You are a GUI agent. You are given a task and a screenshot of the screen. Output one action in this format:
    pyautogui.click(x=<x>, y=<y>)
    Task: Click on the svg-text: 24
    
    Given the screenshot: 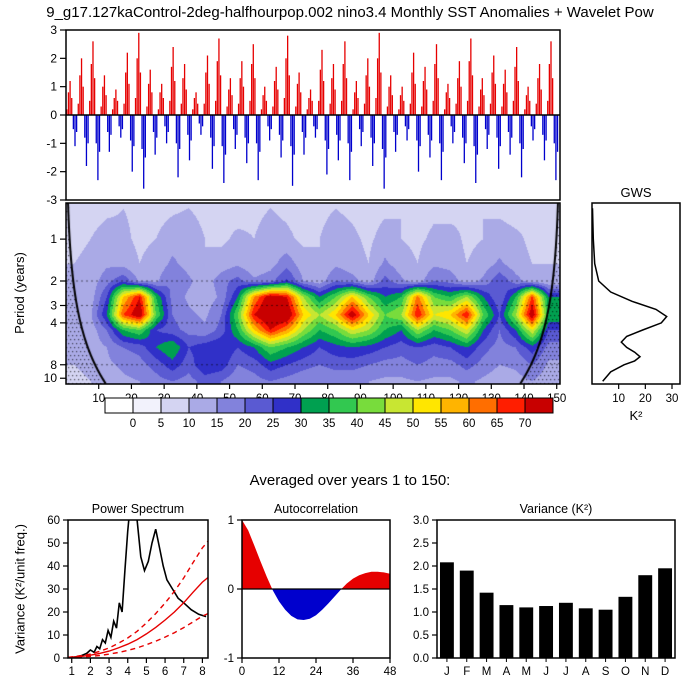 What is the action you would take?
    pyautogui.click(x=316, y=672)
    